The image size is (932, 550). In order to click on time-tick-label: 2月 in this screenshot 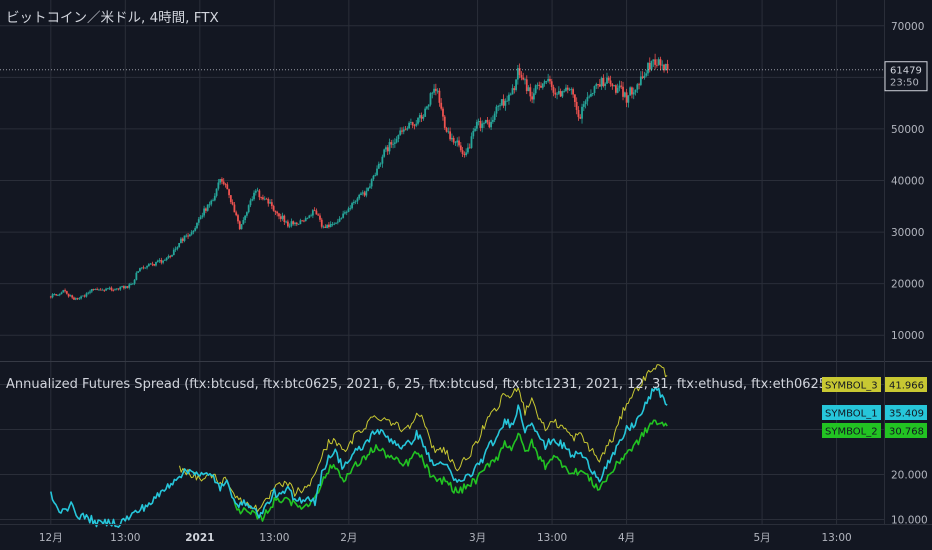, I will do `click(348, 538)`.